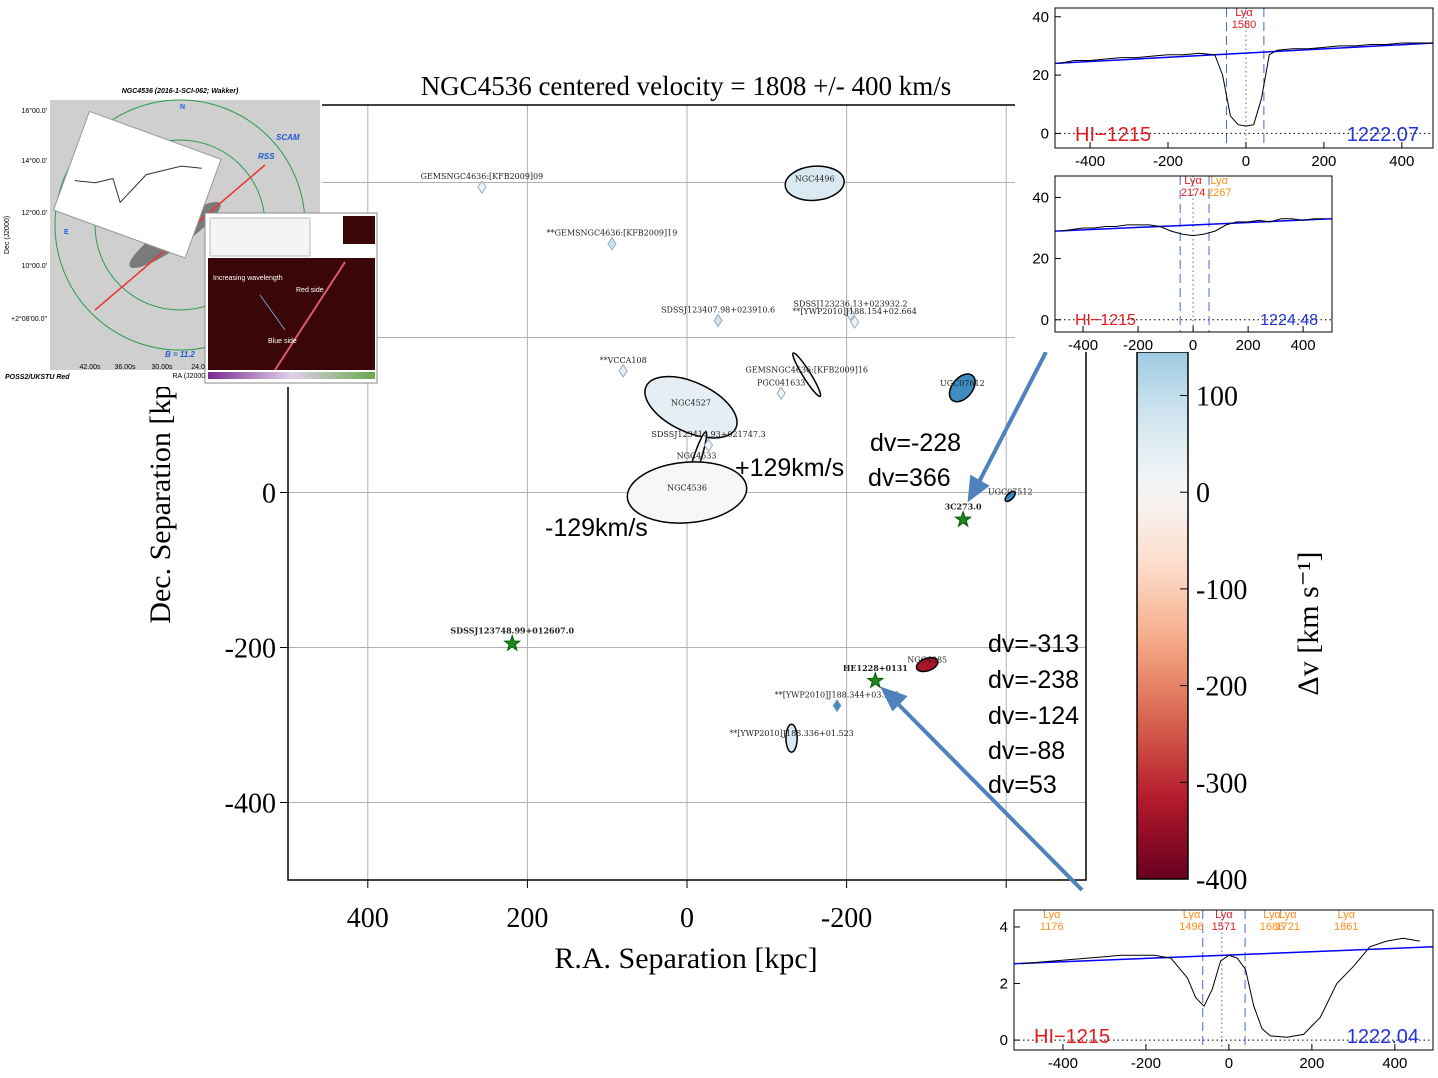 Image resolution: width=1438 pixels, height=1078 pixels. I want to click on slit-text: Red side, so click(310, 290).